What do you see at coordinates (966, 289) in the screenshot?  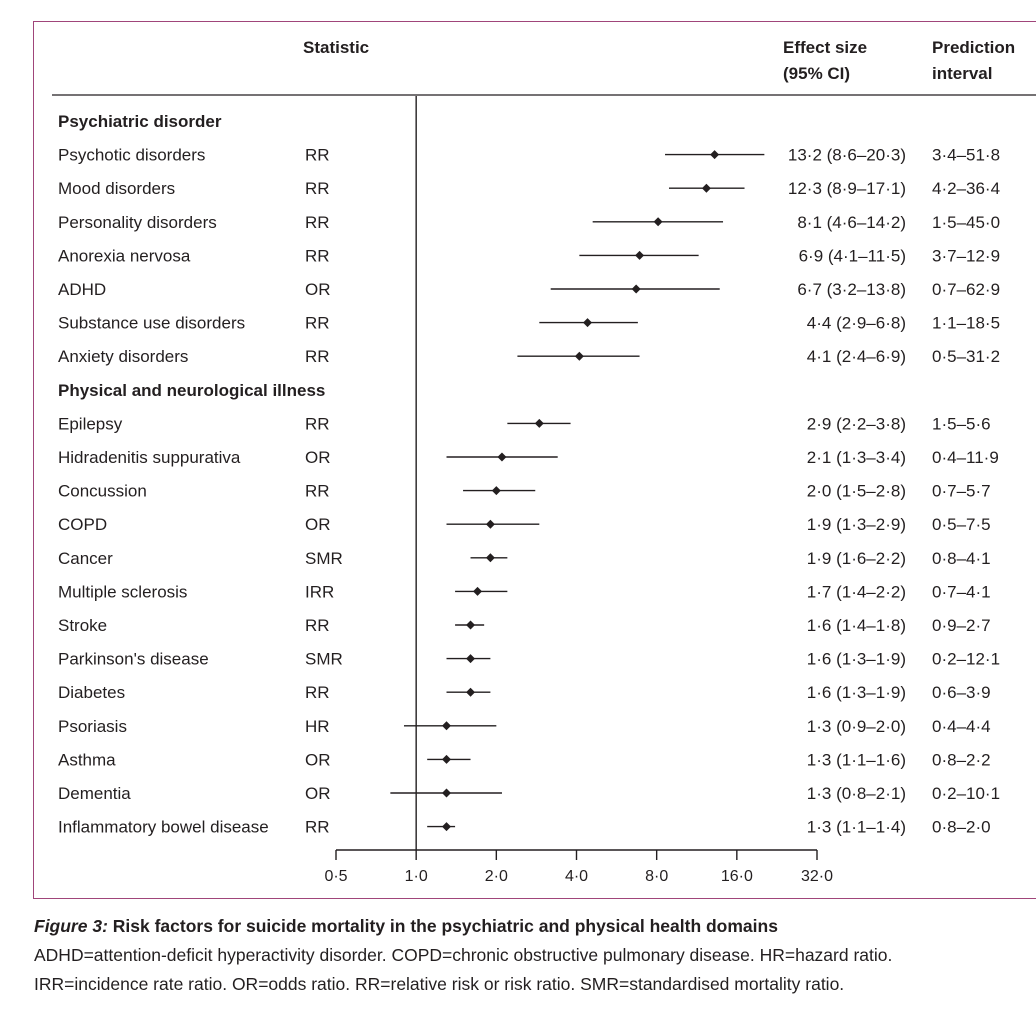 I see `row-prediction-interval: 0·7–62·9` at bounding box center [966, 289].